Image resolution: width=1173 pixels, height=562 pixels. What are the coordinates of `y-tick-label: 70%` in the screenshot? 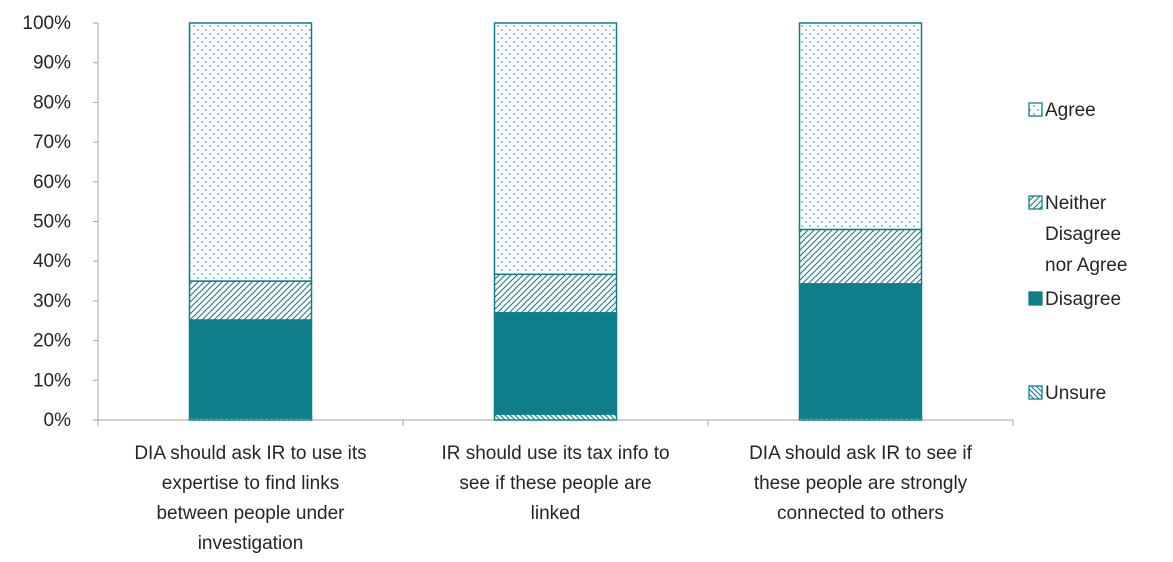 It's located at (52, 142).